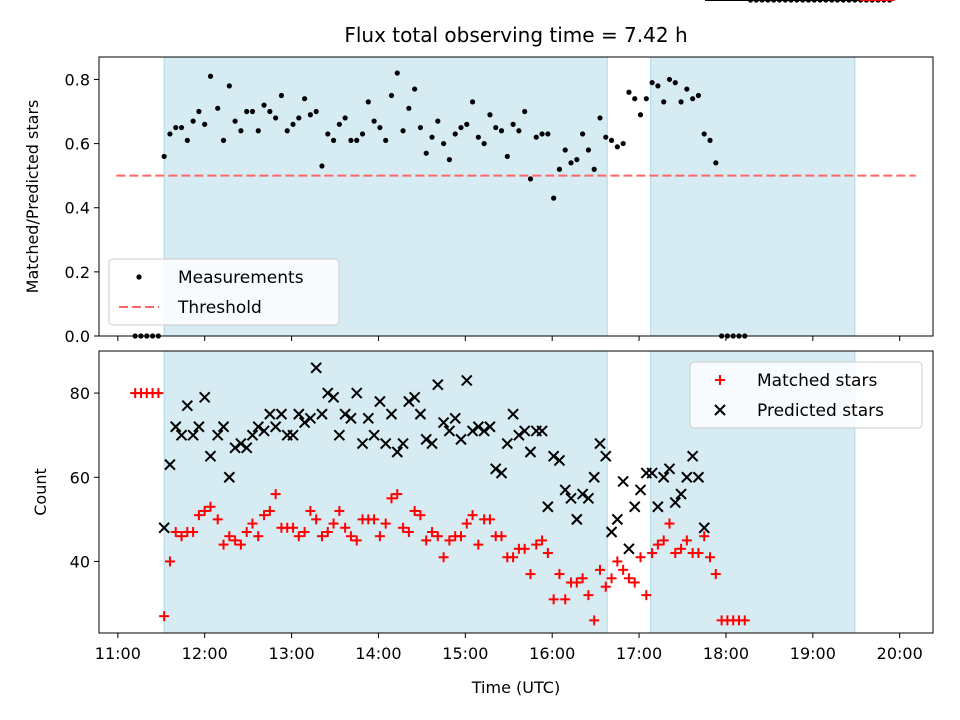  I want to click on x-tick-label: 20:00, so click(900, 653).